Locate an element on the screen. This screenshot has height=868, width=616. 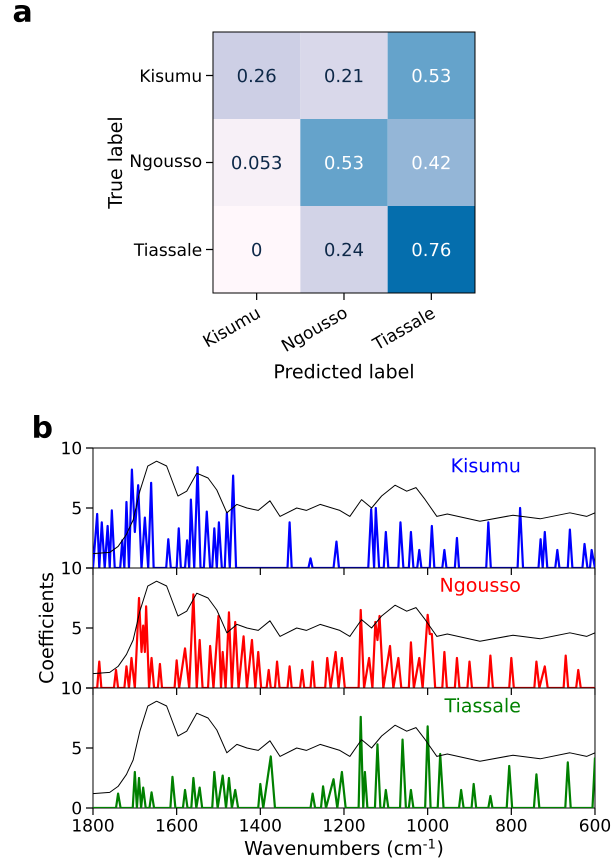
x-tick-label: 600 is located at coordinates (595, 825).